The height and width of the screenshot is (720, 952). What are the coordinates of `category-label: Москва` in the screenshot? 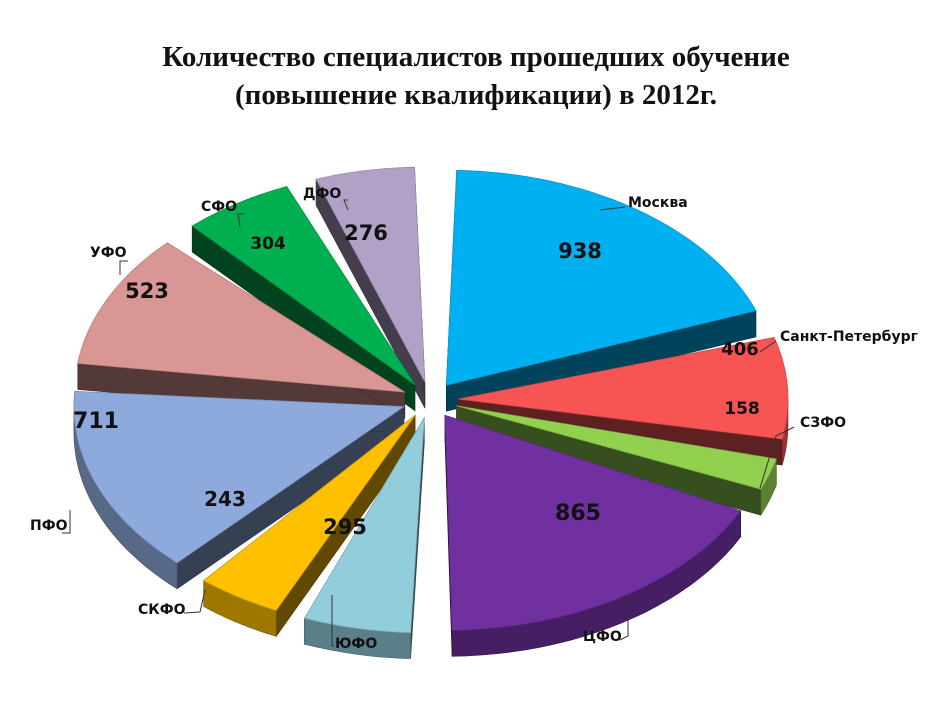 It's located at (658, 203).